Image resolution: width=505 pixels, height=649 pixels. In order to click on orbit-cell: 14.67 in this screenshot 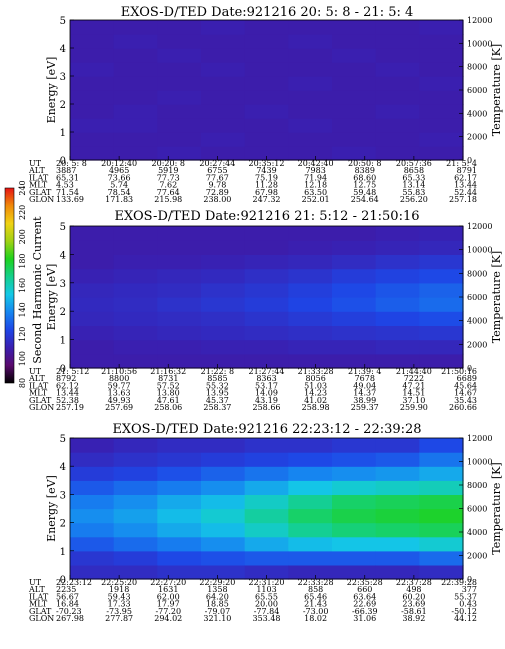, I will do `click(465, 393)`.